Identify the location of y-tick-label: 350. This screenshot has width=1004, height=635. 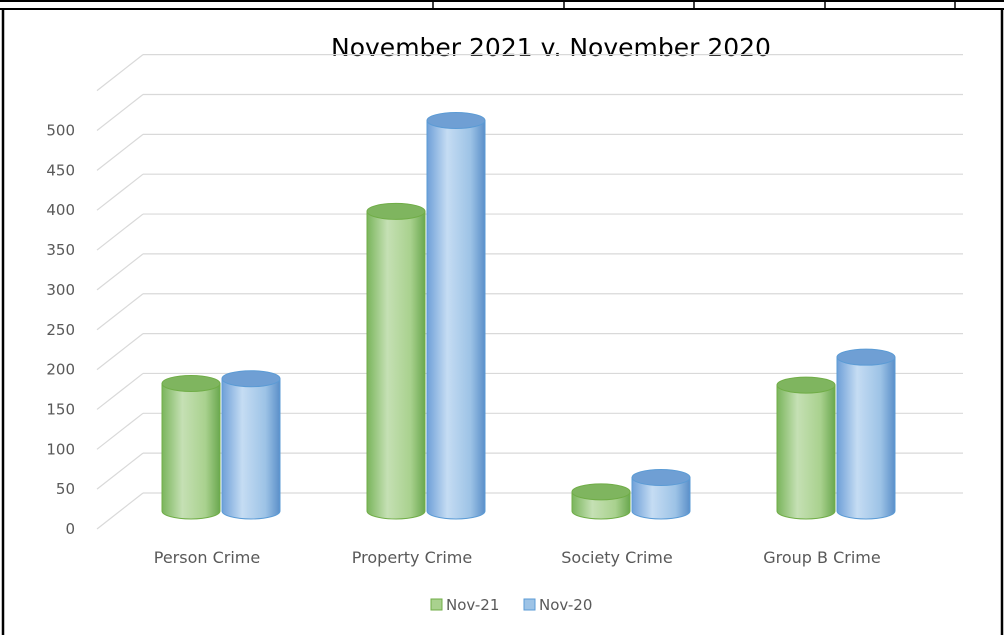
(60, 250).